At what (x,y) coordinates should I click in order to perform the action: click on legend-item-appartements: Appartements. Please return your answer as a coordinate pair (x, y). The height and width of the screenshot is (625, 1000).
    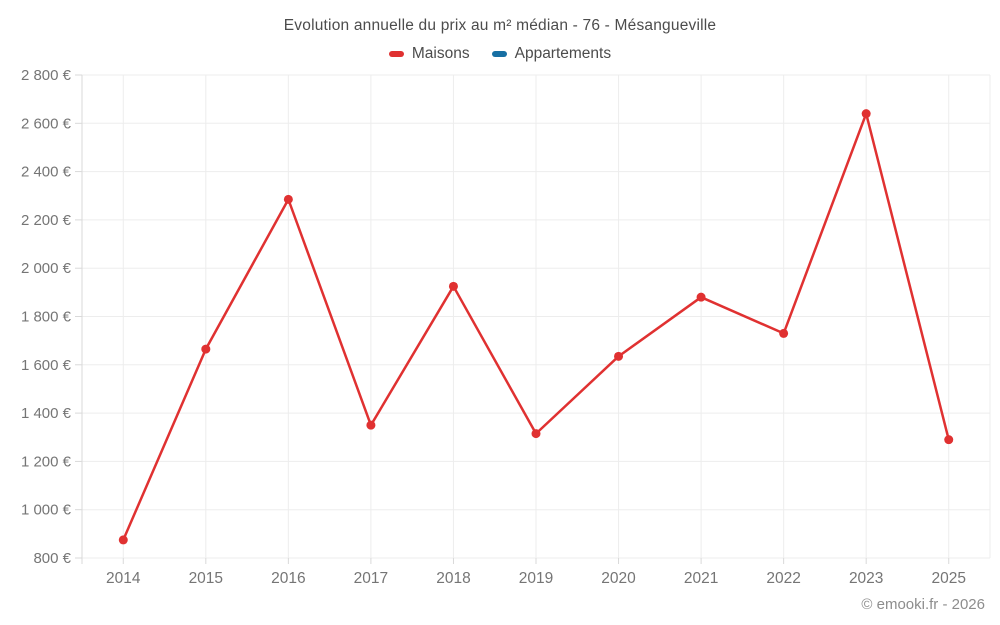
    Looking at the image, I should click on (551, 54).